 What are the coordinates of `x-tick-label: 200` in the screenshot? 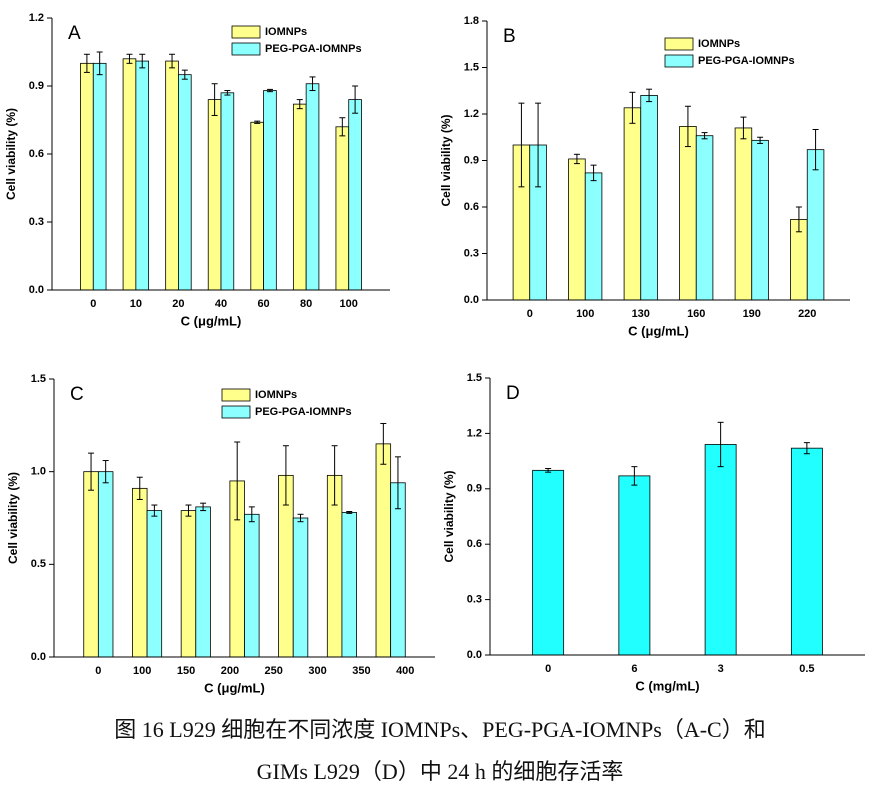 It's located at (230, 671).